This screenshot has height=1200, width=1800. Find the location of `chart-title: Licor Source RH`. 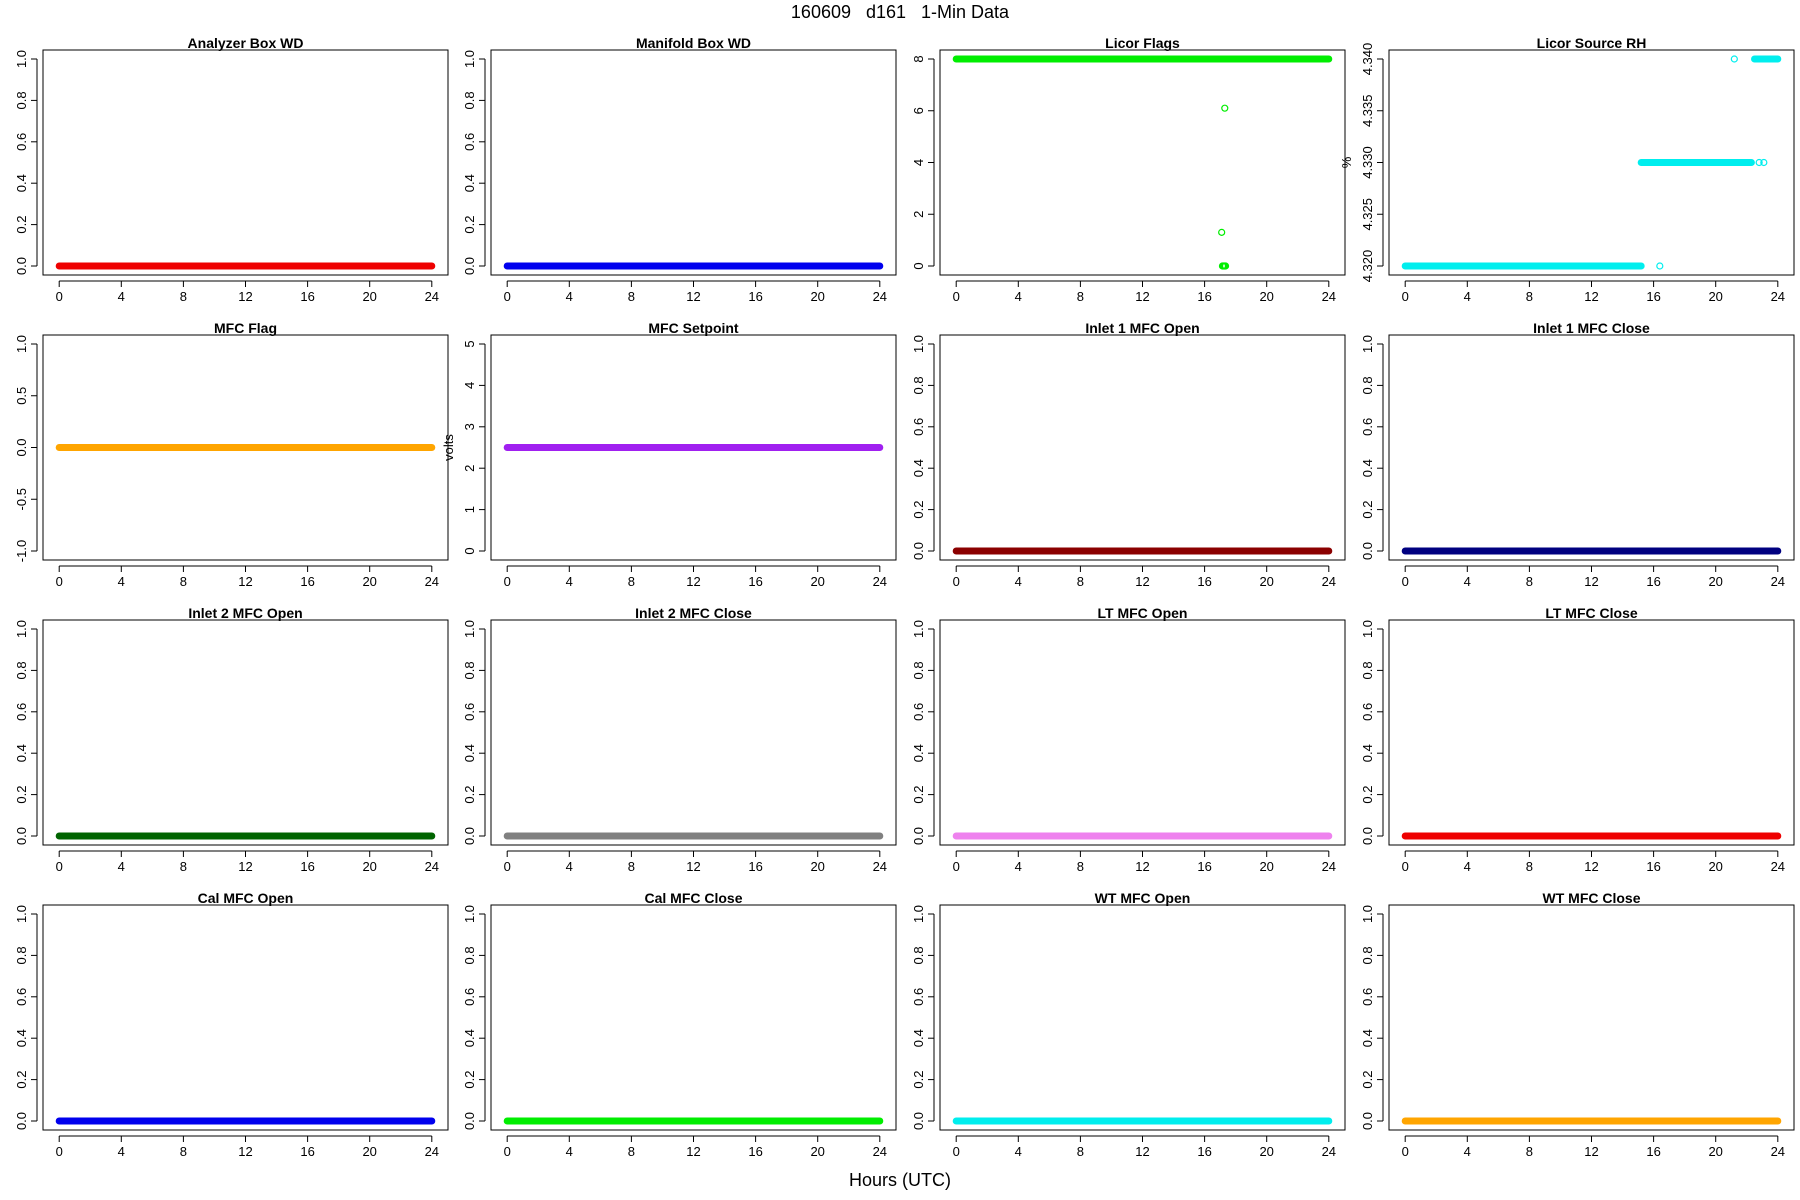

chart-title: Licor Source RH is located at coordinates (1592, 43).